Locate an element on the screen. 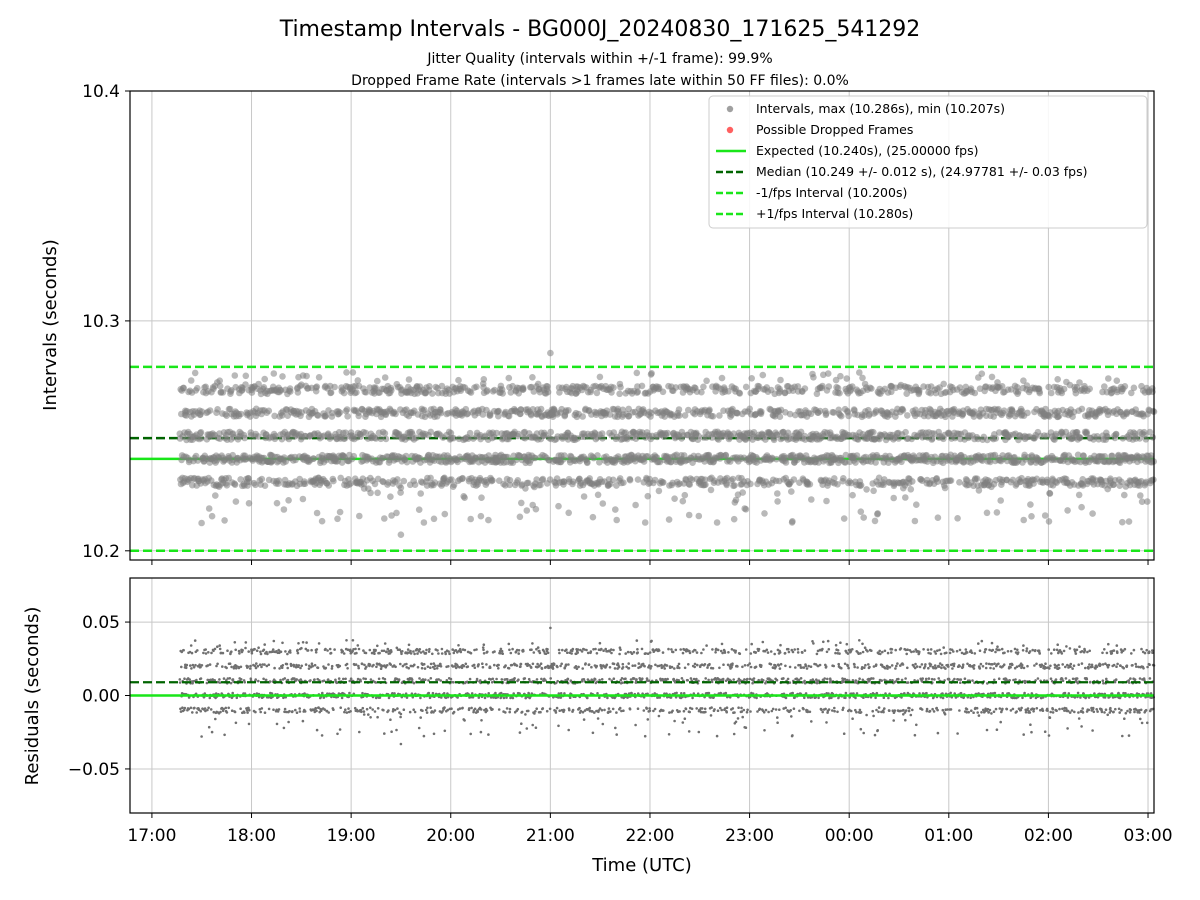 Image resolution: width=1200 pixels, height=900 pixels. legend-label-expected: Expected (10.240s), (25.00000 fps) is located at coordinates (867, 150).